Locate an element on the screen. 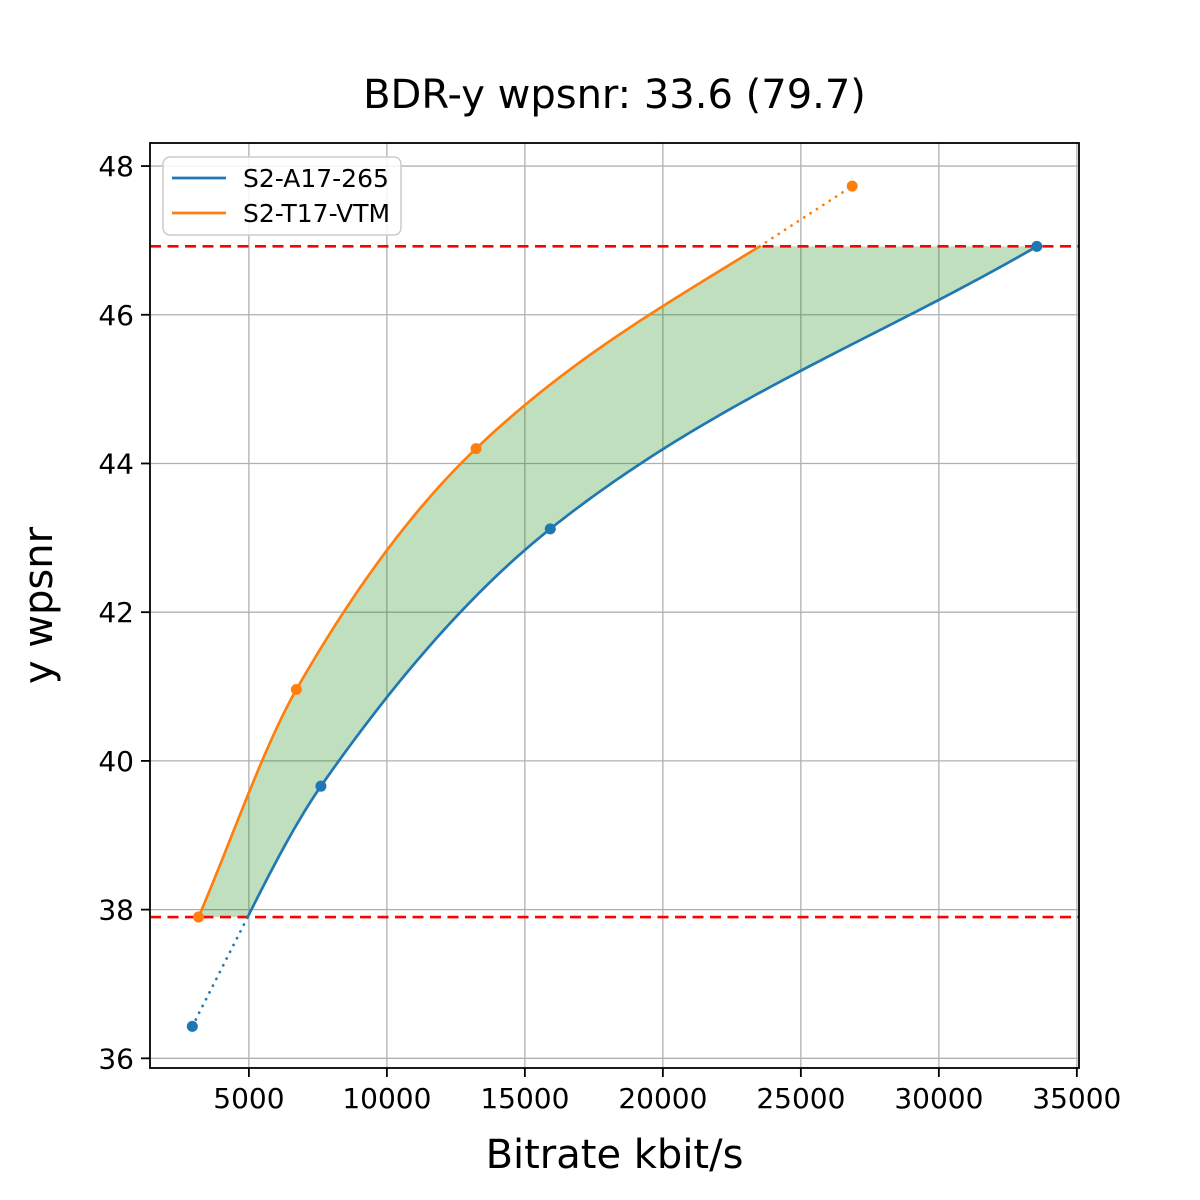 This screenshot has height=1200, width=1200. y-axis-label: y wpsnr is located at coordinates (39, 605).